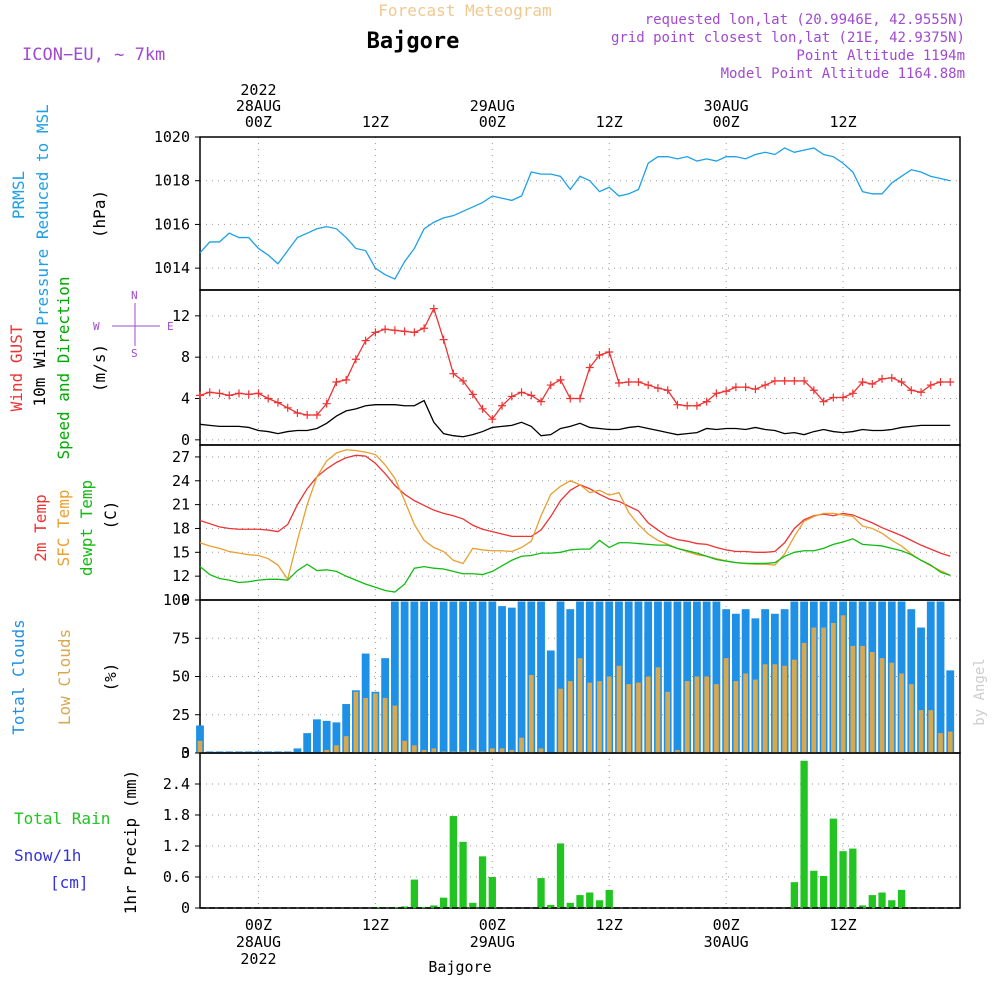 This screenshot has width=1000, height=1000. Describe the element at coordinates (86, 528) in the screenshot. I see `dewpt-label: dewpt Temp` at that location.